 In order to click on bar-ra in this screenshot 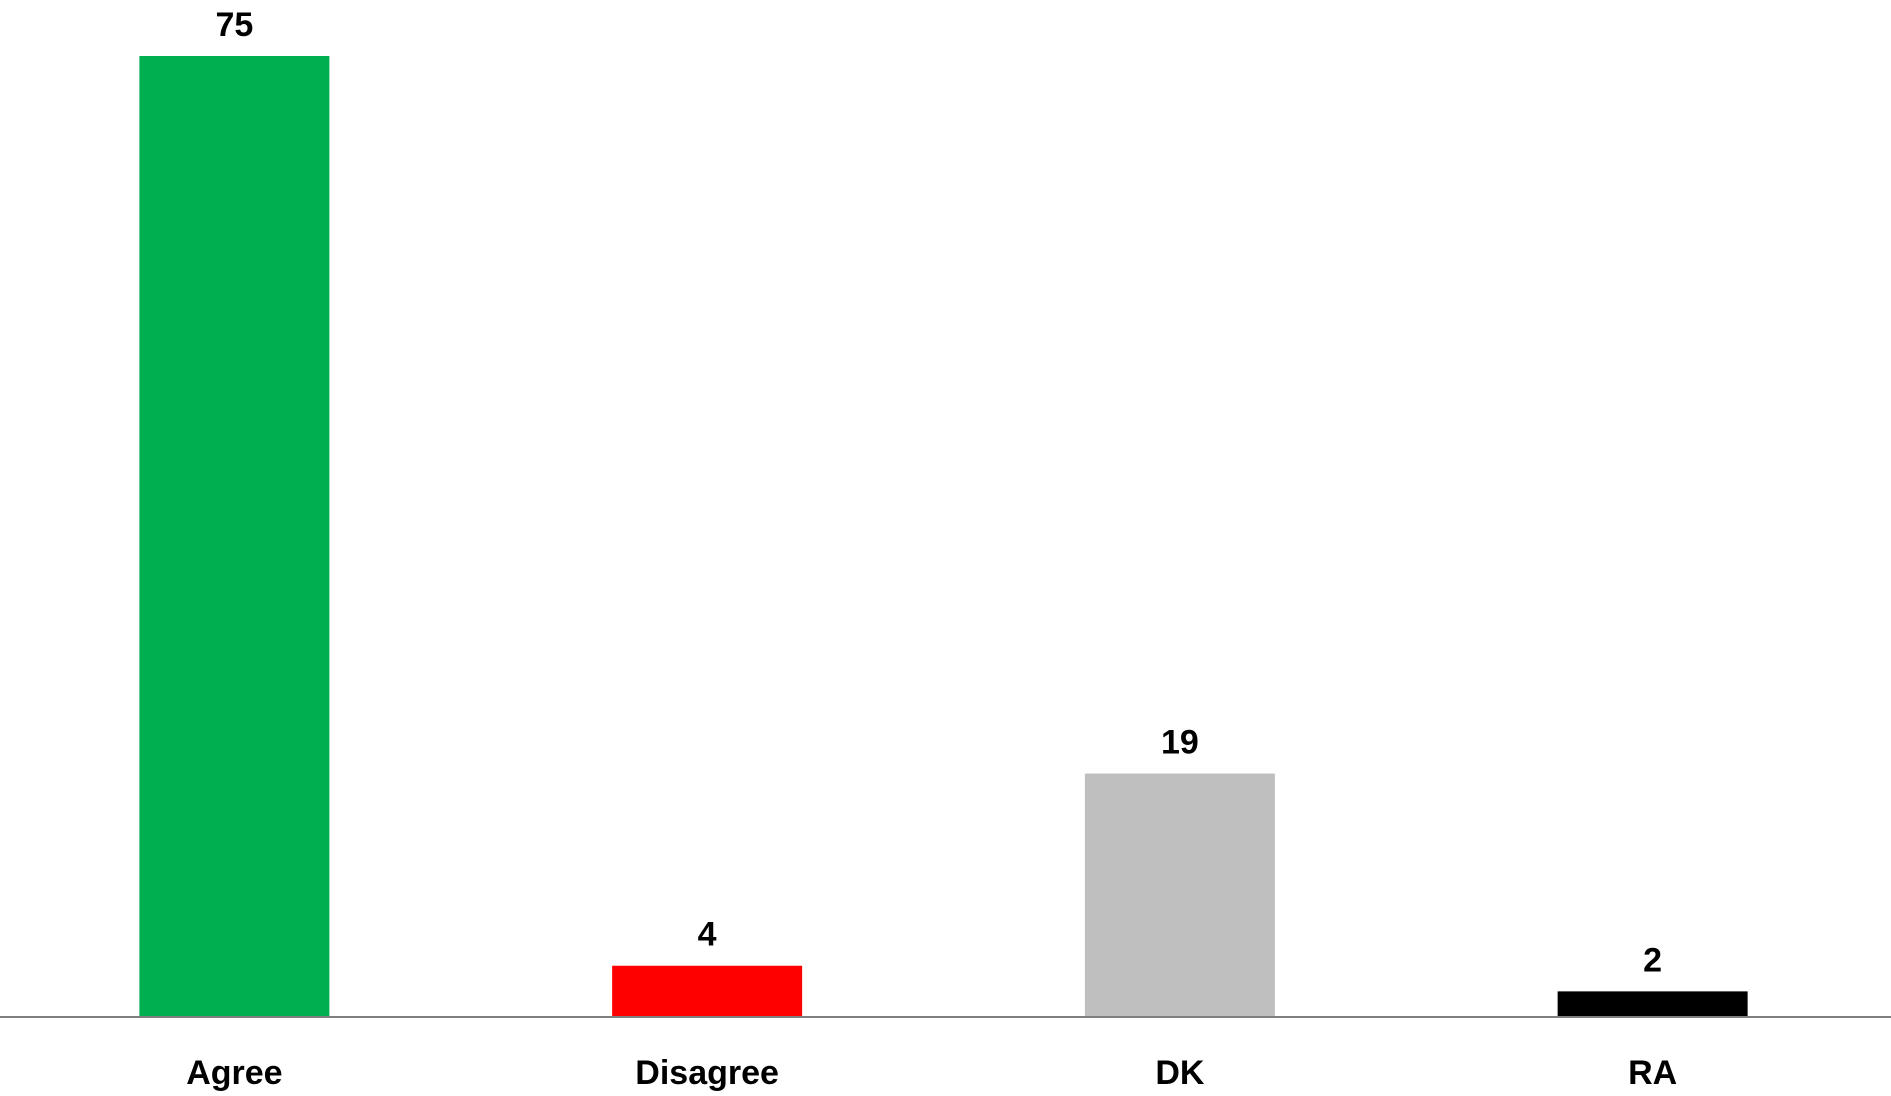, I will do `click(1652, 1004)`.